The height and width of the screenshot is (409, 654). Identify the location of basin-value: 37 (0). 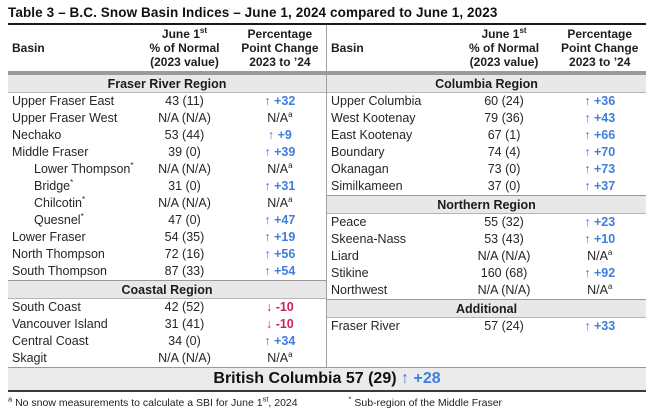
(504, 186).